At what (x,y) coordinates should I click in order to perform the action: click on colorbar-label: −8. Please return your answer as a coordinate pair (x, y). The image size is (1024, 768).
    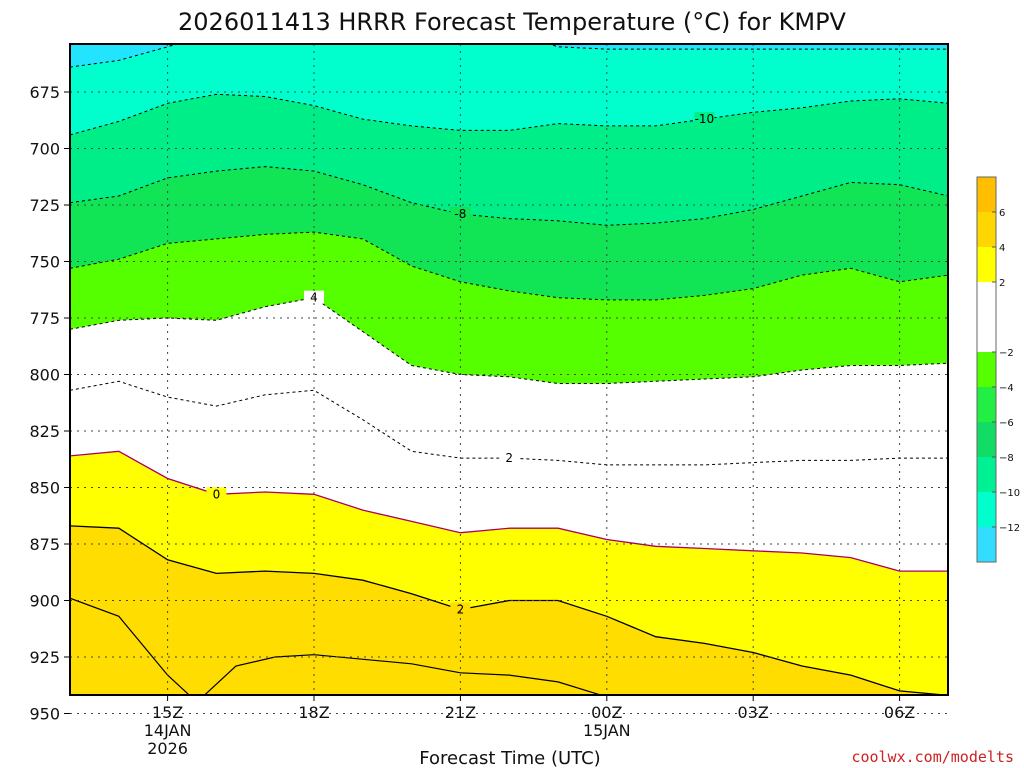
    Looking at the image, I should click on (1006, 458).